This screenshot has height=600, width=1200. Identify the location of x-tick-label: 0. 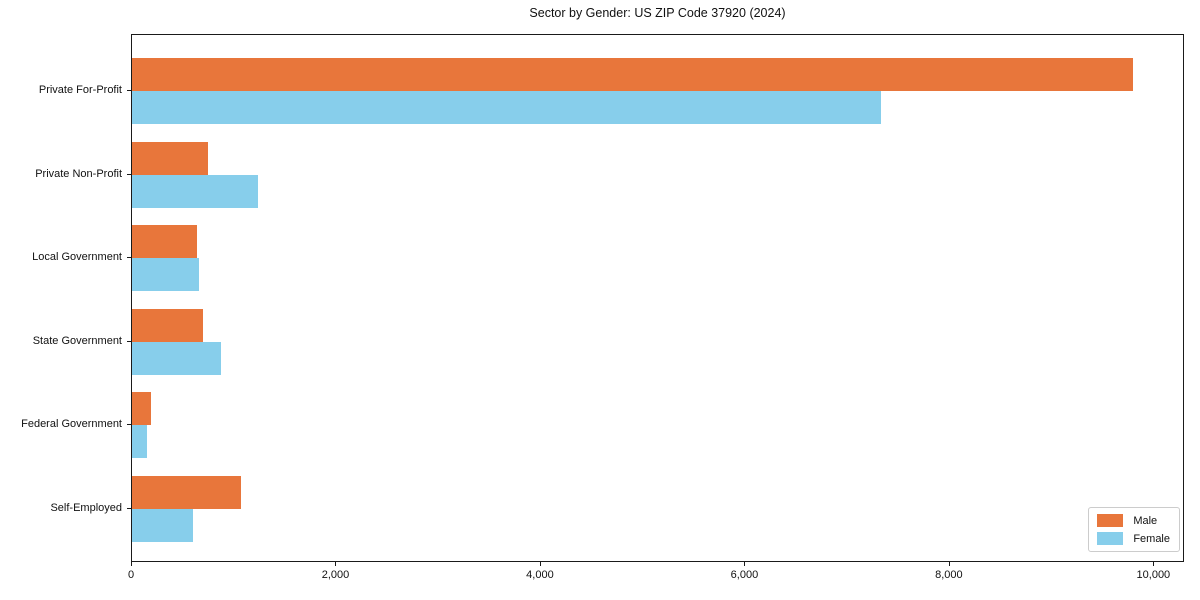
(131, 575).